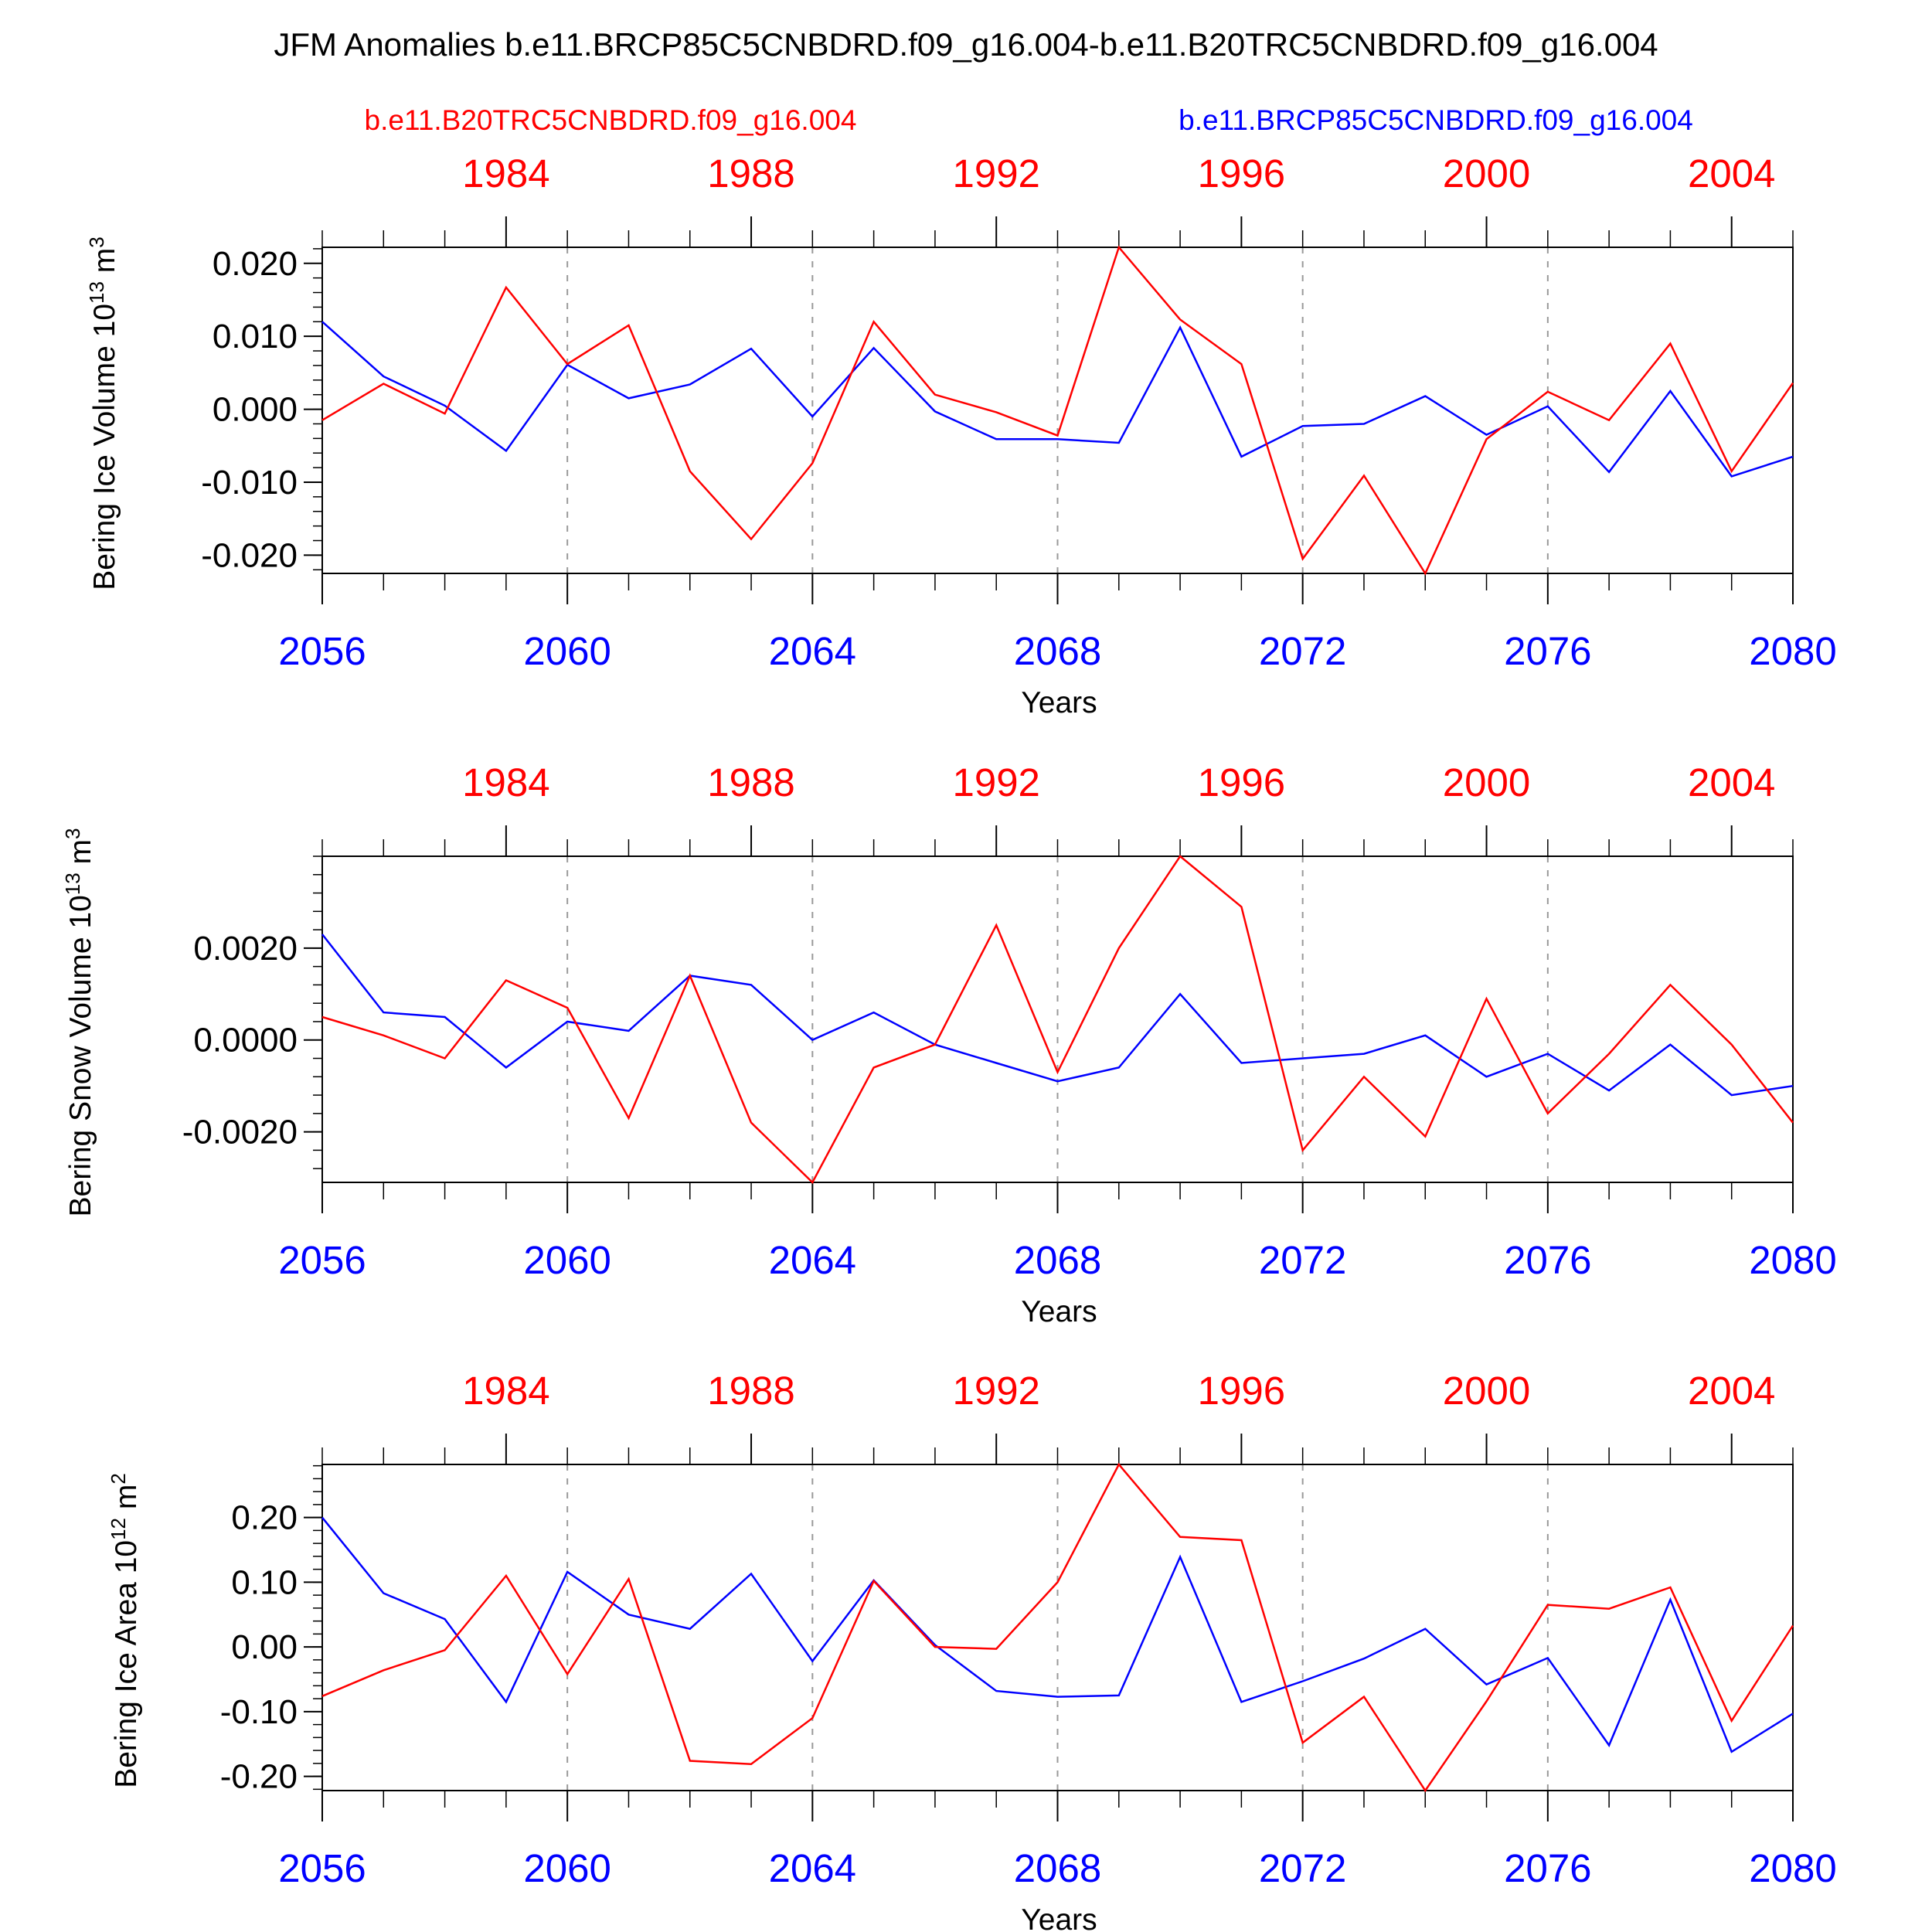 The width and height of the screenshot is (1932, 1932). Describe the element at coordinates (81, 1056) in the screenshot. I see `y-label-text: Bering Snow Volume 10` at that location.